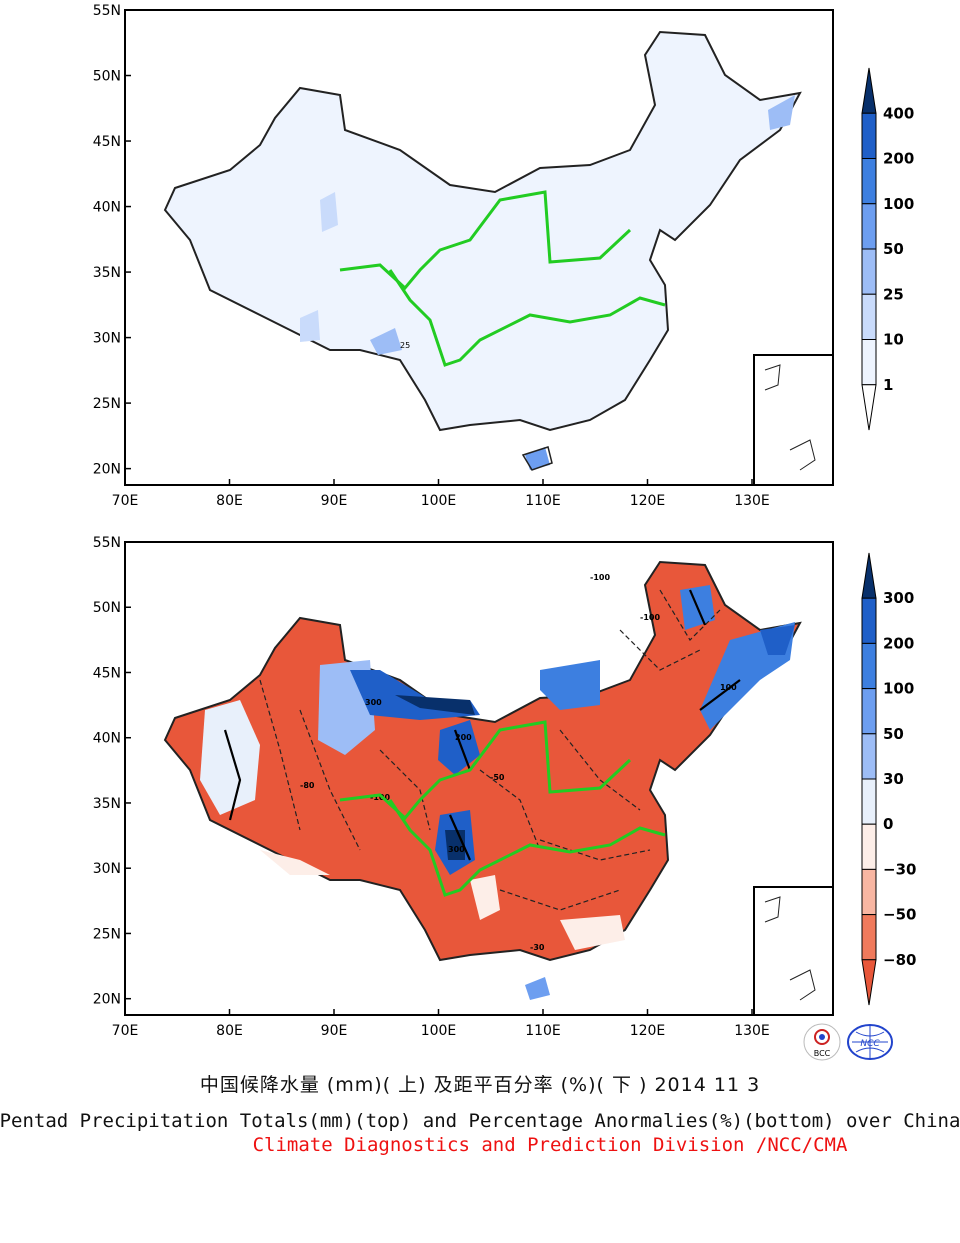  What do you see at coordinates (899, 960) in the screenshot?
I see `legend-label: −80` at bounding box center [899, 960].